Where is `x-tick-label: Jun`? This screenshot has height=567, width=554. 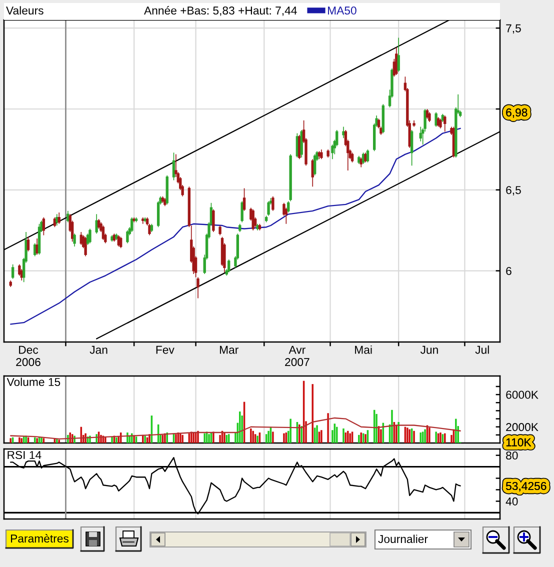 x-tick-label: Jun is located at coordinates (429, 350).